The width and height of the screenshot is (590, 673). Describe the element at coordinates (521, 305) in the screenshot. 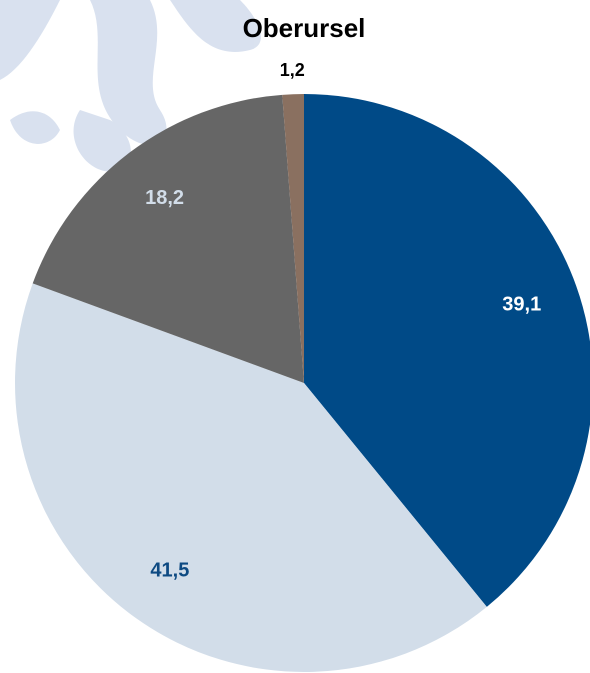

I see `data-label: 39,1` at that location.